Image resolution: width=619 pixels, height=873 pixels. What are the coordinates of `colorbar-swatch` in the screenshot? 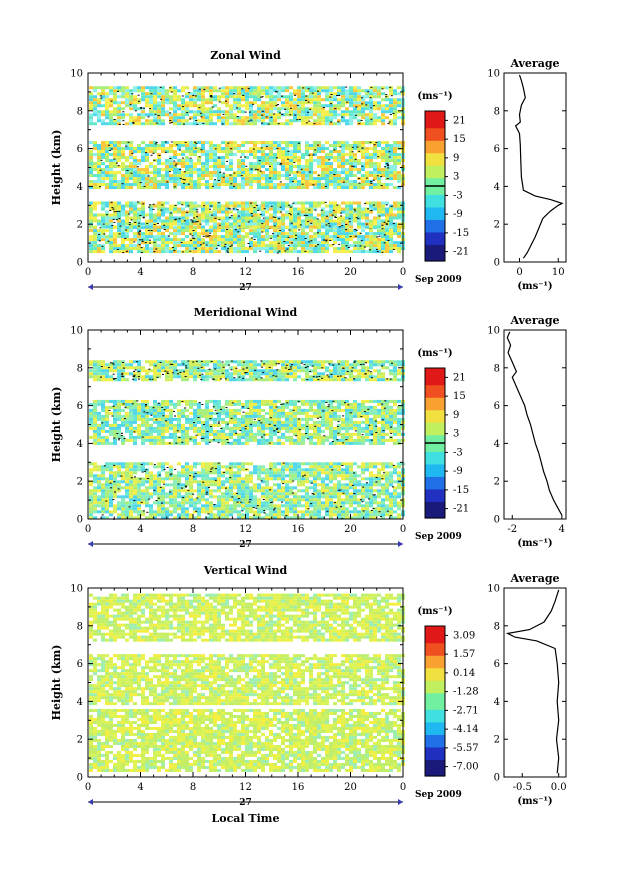 It's located at (435, 242).